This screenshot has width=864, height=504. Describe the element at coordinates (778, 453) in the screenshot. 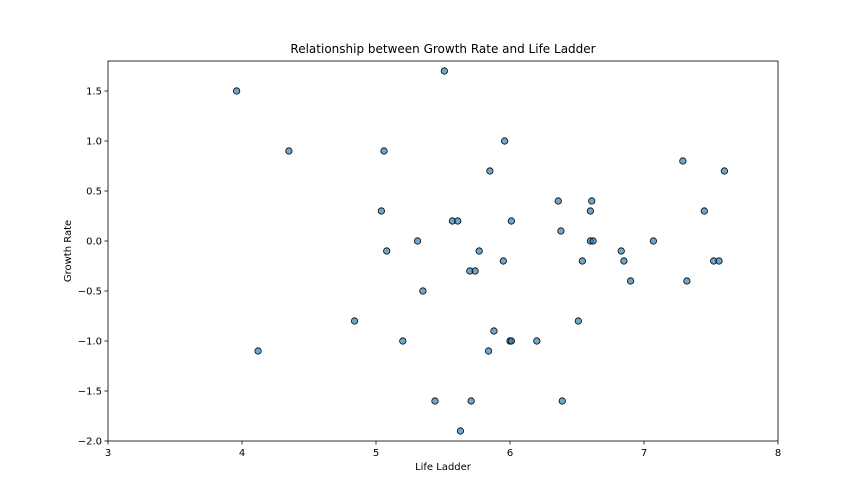

I see `x-tick-label: 8` at that location.